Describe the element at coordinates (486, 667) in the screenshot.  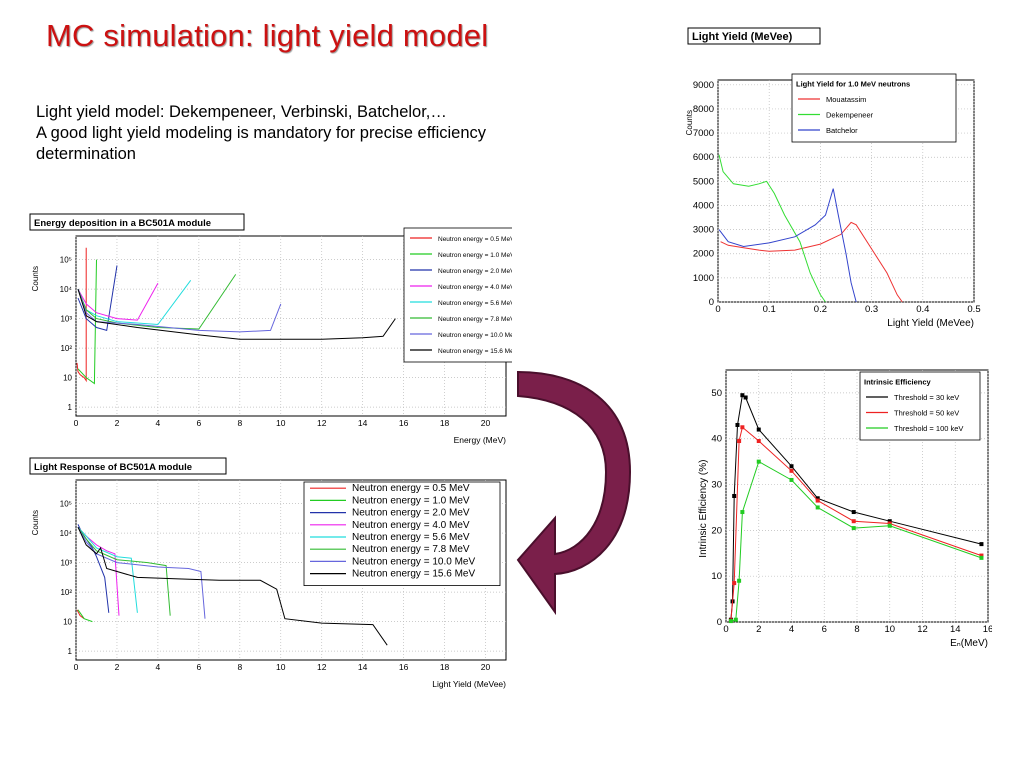
I see `x-tick-label: 20` at that location.